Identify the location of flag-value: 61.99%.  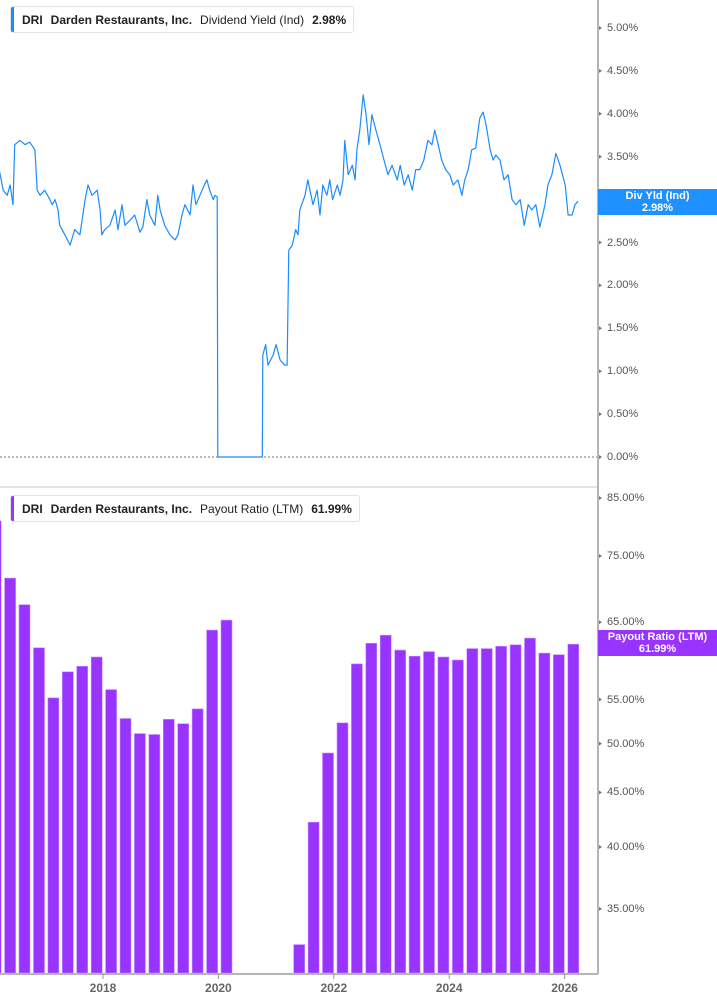
(657, 649).